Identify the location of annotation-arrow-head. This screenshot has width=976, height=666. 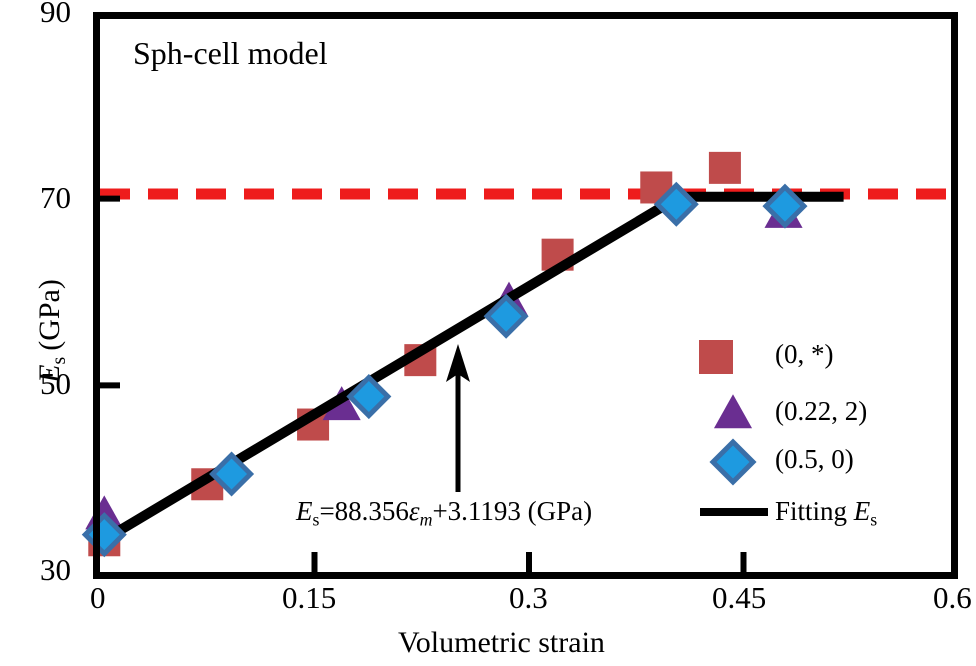
(458, 363).